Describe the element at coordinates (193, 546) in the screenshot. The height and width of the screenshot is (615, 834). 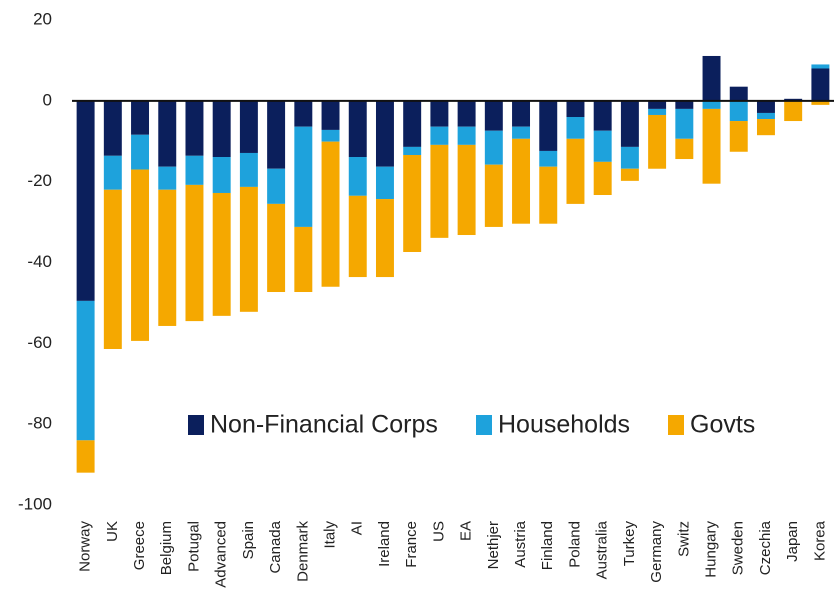
I see `x-tick-label: Potugal` at that location.